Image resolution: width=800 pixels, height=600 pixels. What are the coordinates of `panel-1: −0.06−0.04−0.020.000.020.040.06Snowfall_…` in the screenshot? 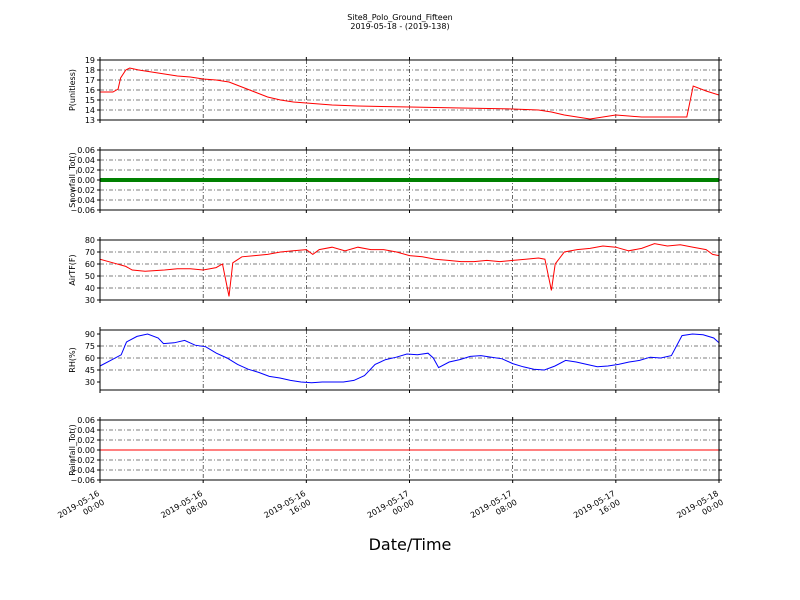 It's located at (395, 180).